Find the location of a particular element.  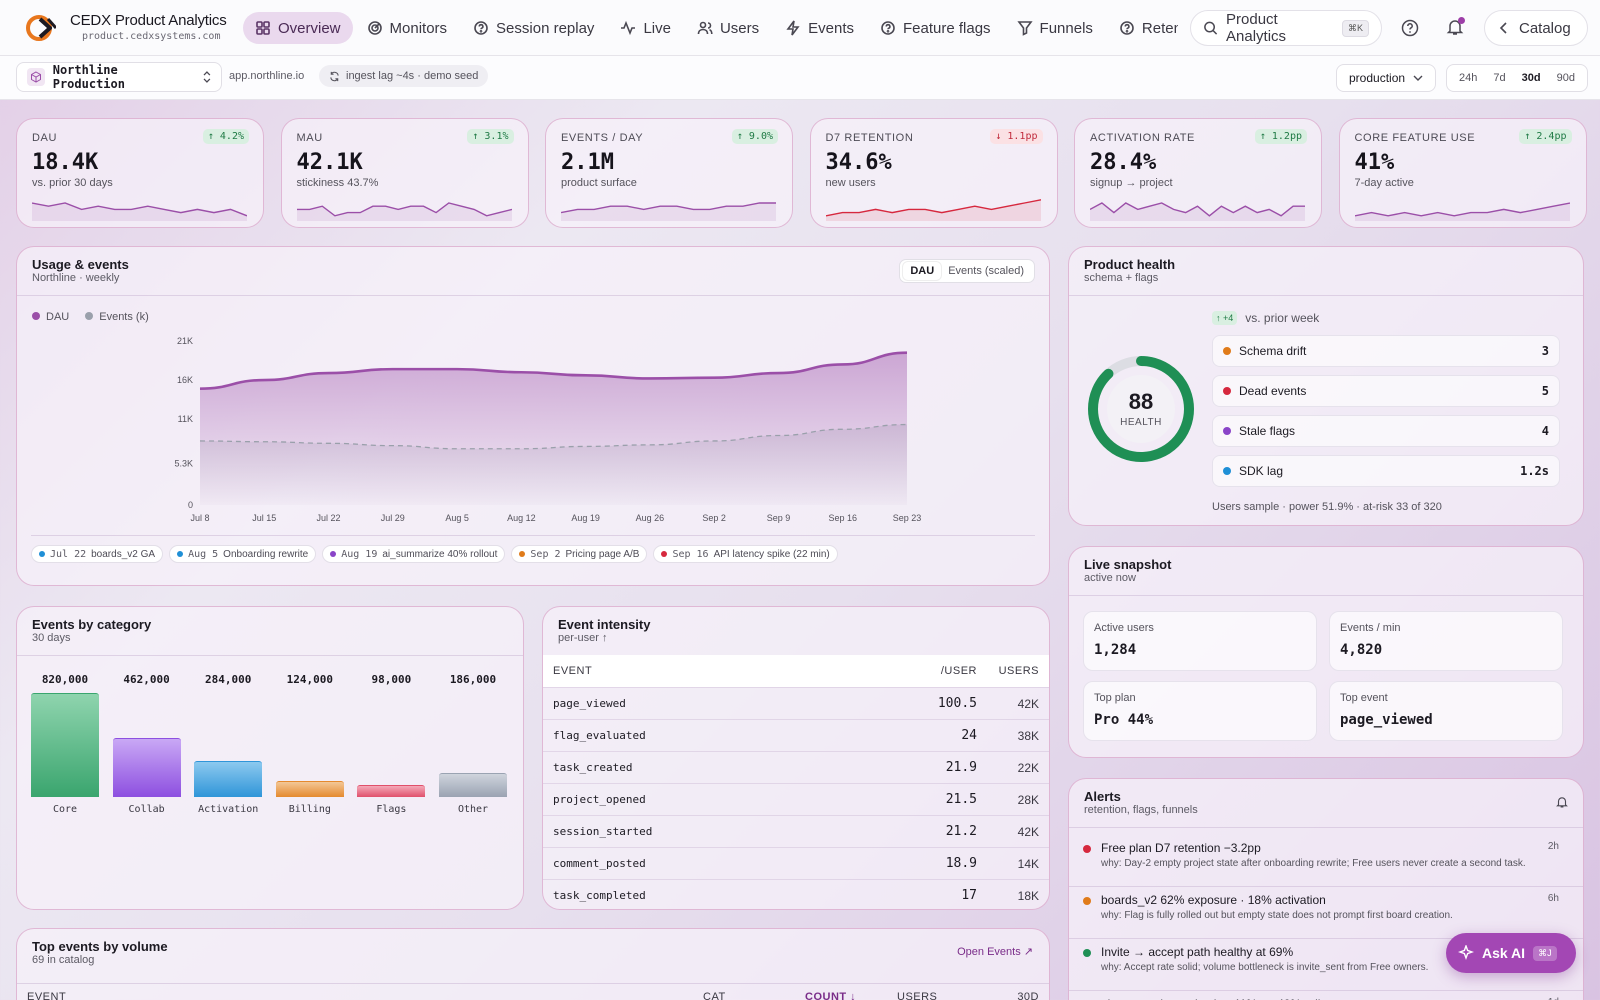

x-tick-label: Aug 12 is located at coordinates (521, 518).